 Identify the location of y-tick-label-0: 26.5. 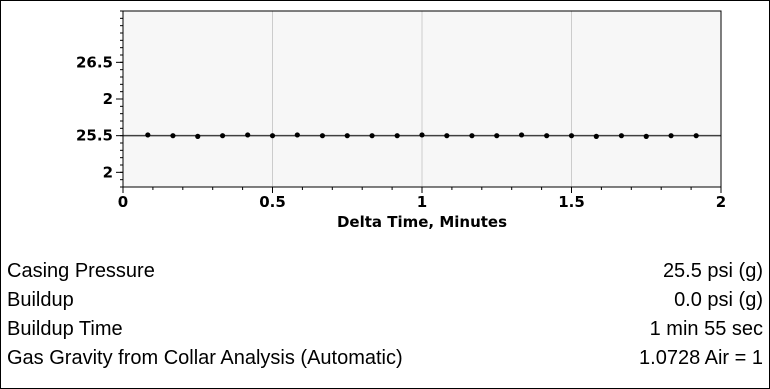
(94, 62).